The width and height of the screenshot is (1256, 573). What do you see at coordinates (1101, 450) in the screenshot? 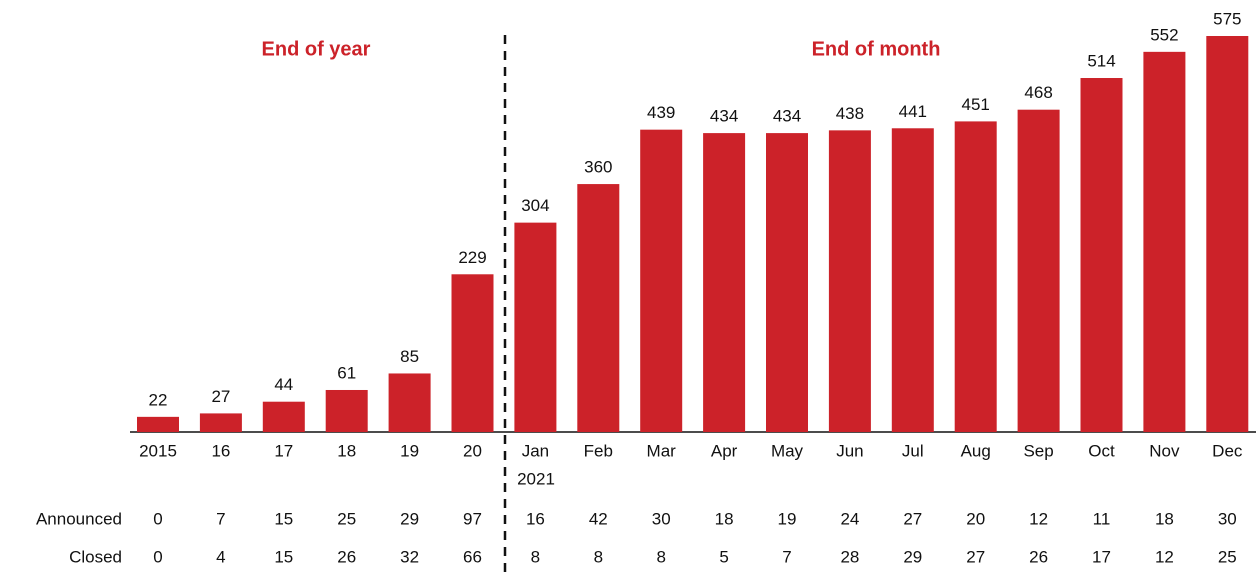
I see `x-tick-label: Oct` at bounding box center [1101, 450].